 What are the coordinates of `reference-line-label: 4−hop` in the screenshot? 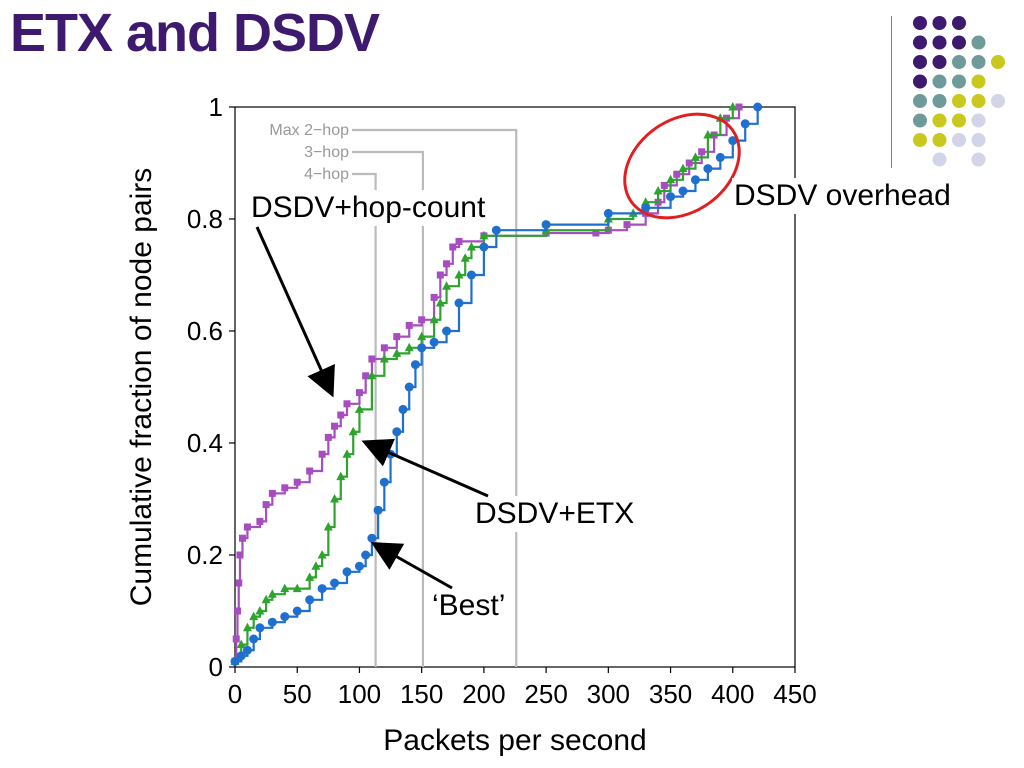 It's located at (326, 174).